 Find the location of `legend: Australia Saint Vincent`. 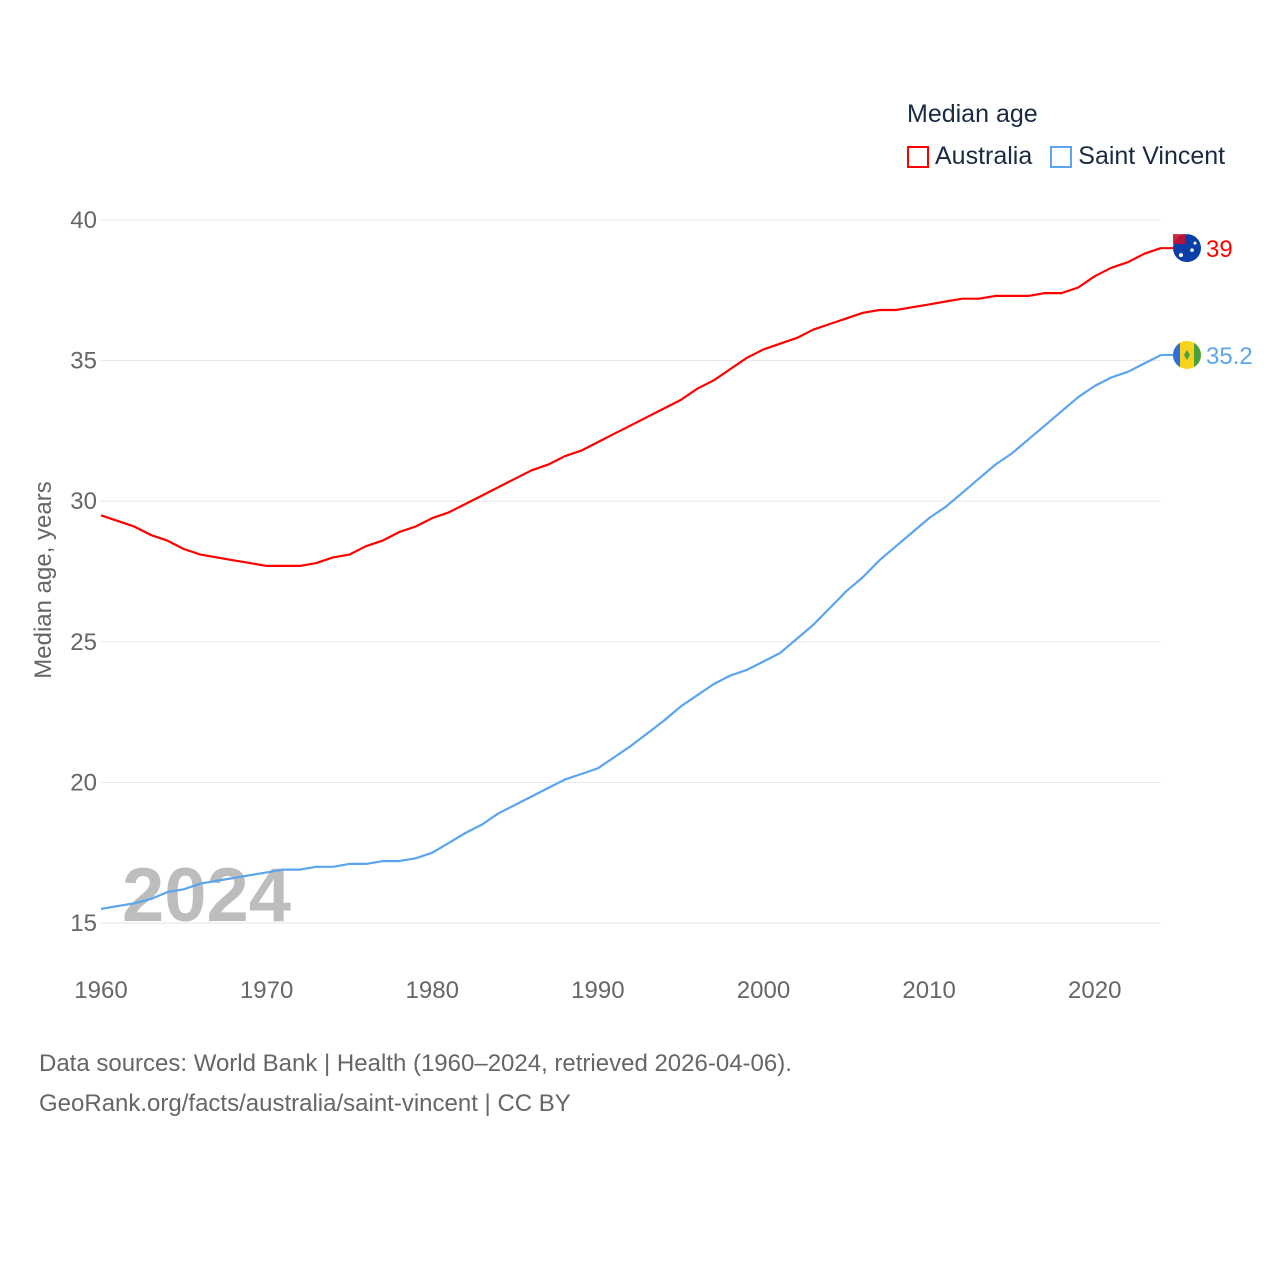

legend: Australia Saint Vincent is located at coordinates (1075, 156).